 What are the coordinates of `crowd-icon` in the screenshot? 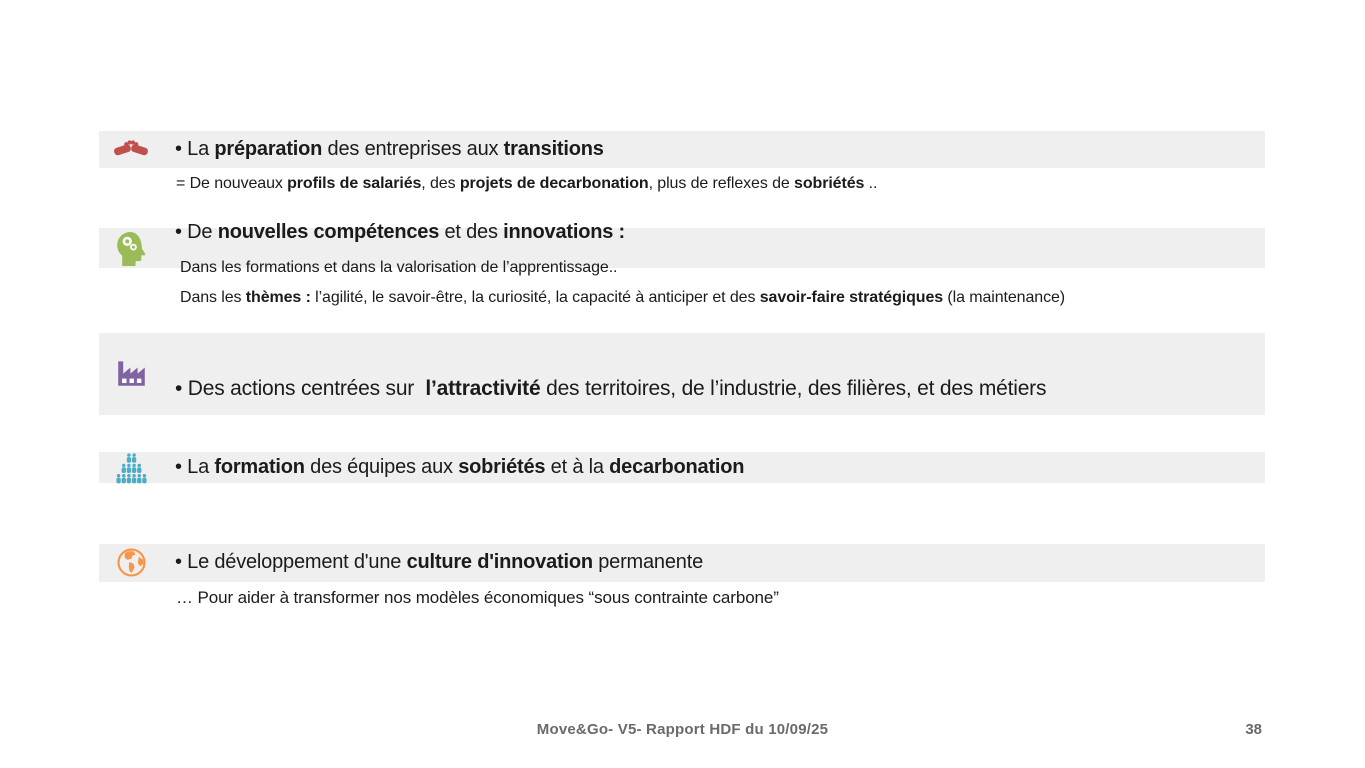 It's located at (131, 468).